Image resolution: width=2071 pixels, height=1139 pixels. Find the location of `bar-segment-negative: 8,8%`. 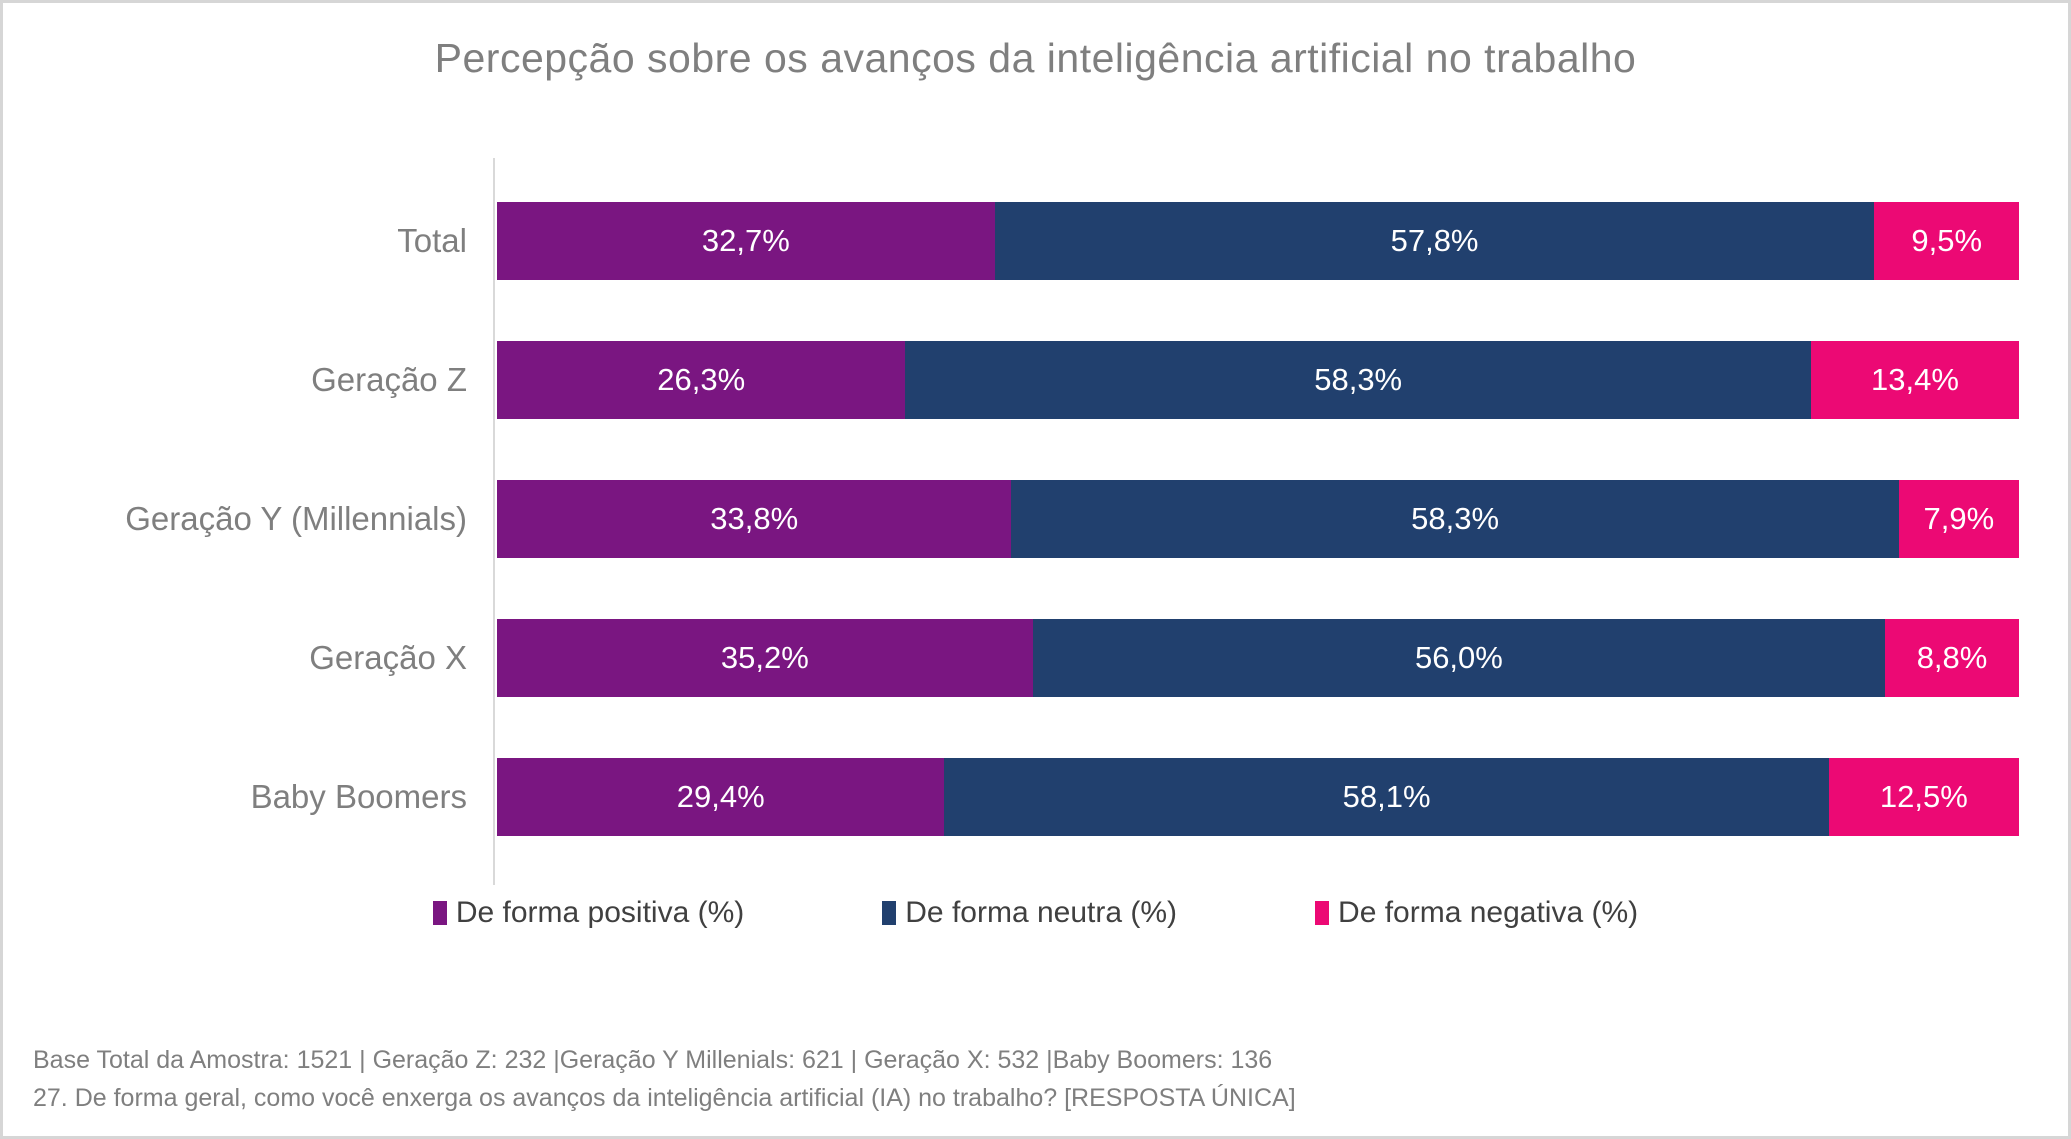

bar-segment-negative: 8,8% is located at coordinates (1952, 657).